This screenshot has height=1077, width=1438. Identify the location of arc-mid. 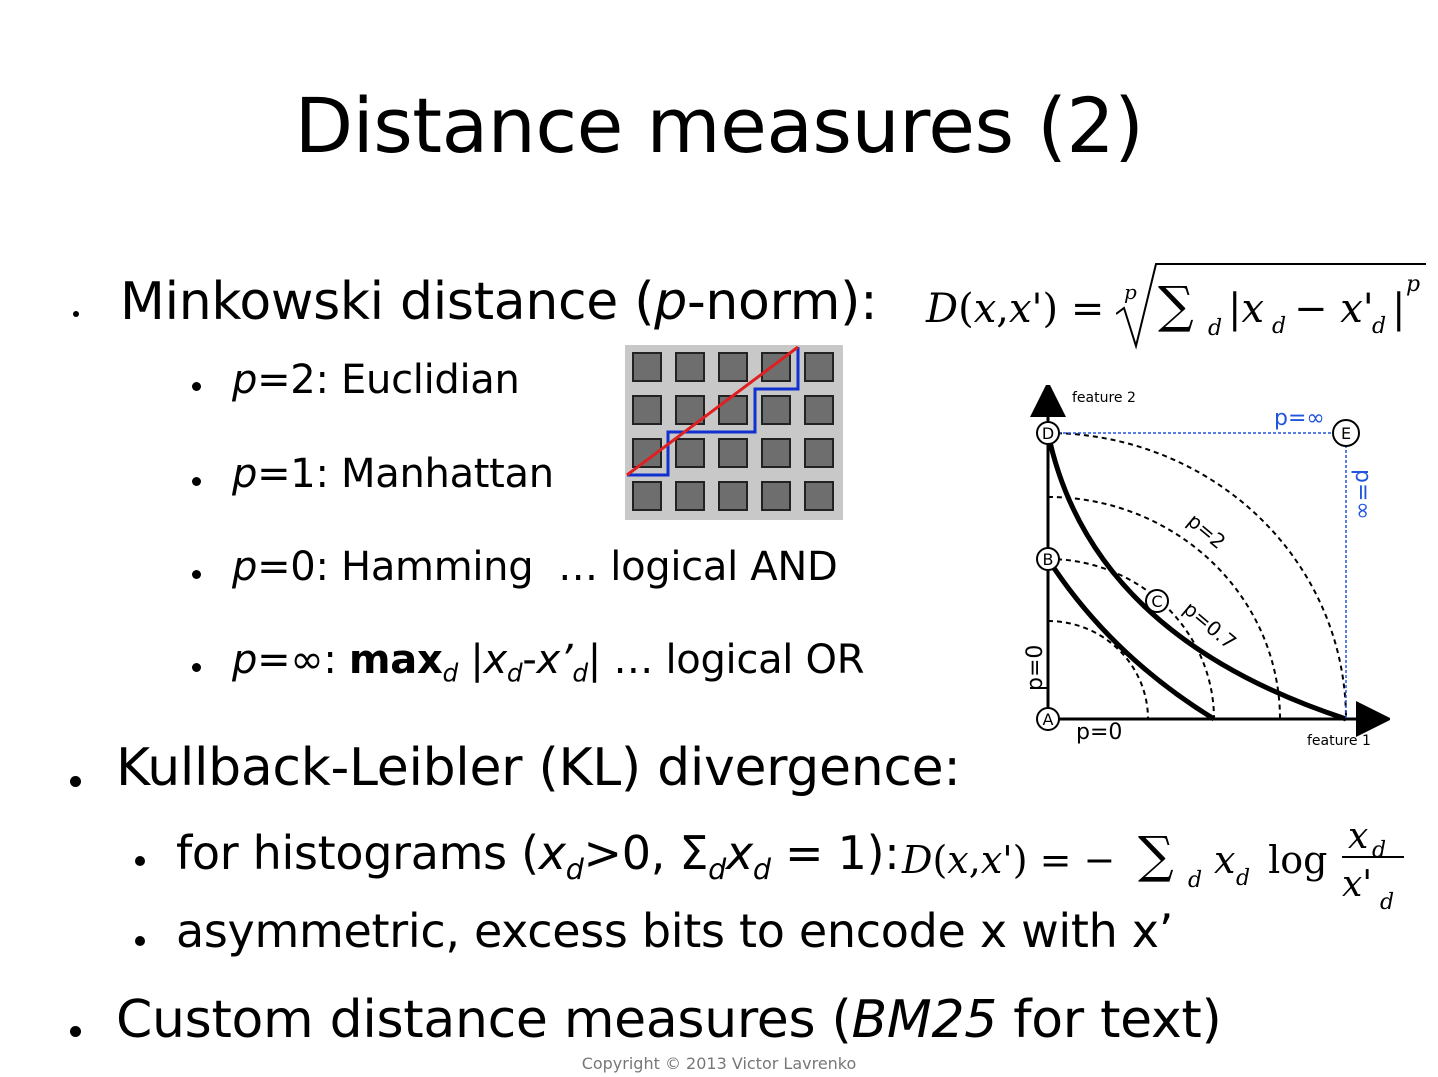
(1131, 639).